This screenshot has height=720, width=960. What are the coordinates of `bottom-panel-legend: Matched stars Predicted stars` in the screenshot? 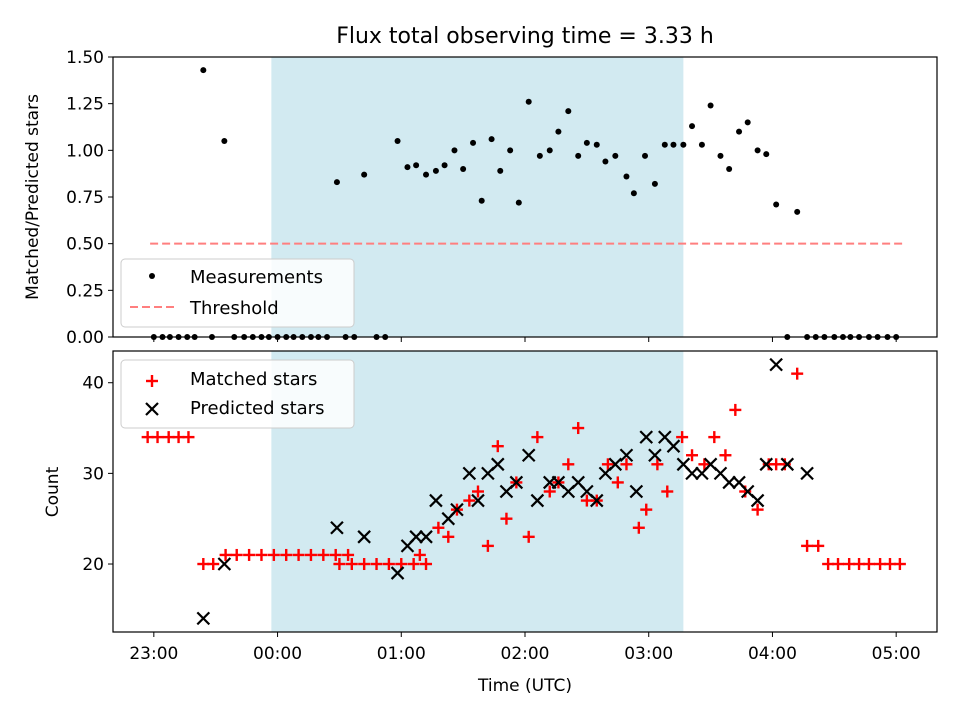 It's located at (237, 394).